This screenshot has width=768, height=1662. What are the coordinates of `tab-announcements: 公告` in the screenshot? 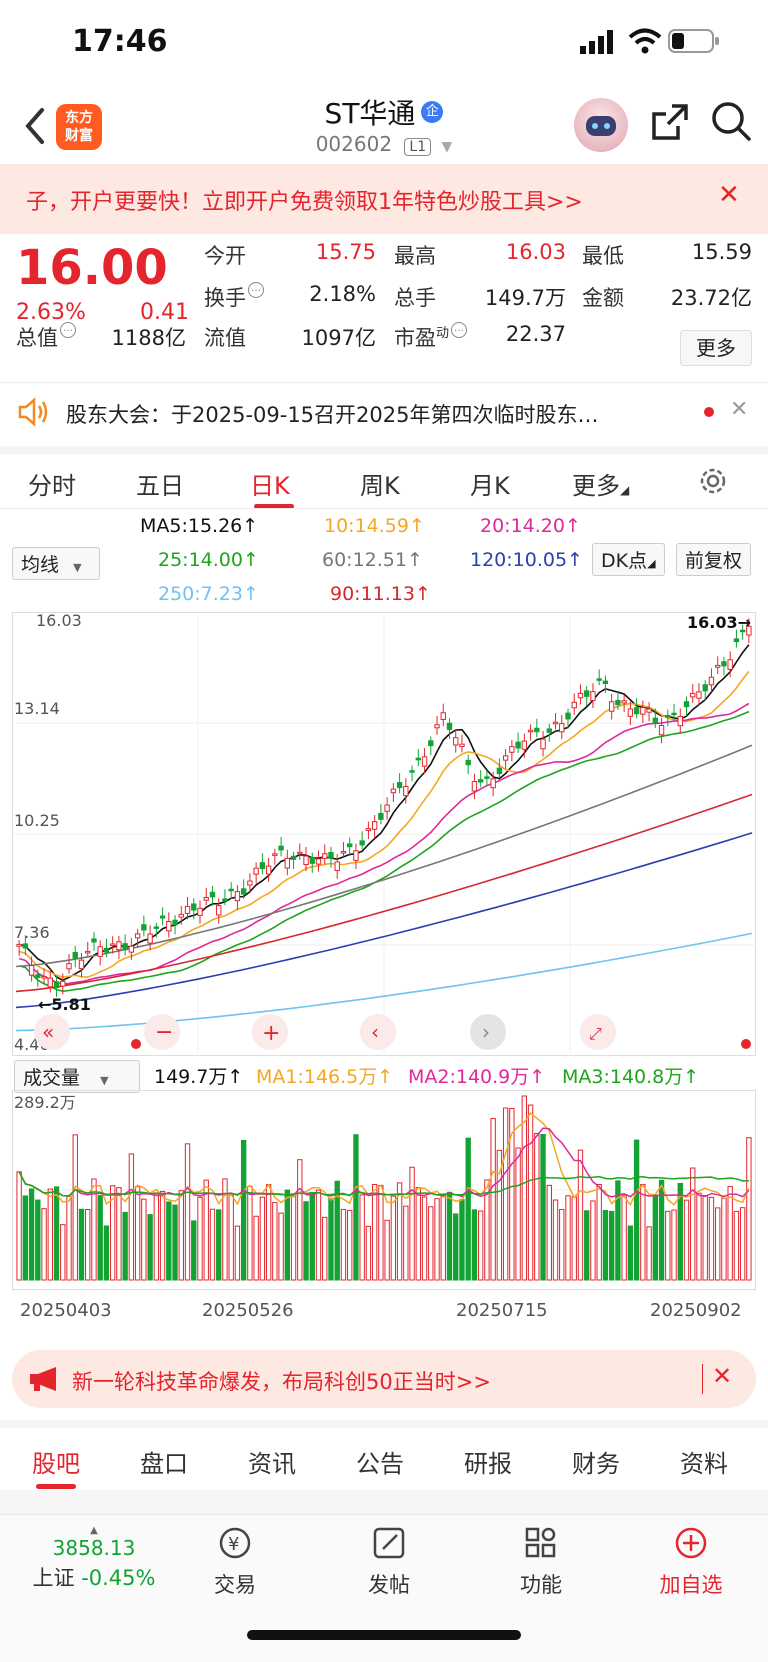 It's located at (380, 1464).